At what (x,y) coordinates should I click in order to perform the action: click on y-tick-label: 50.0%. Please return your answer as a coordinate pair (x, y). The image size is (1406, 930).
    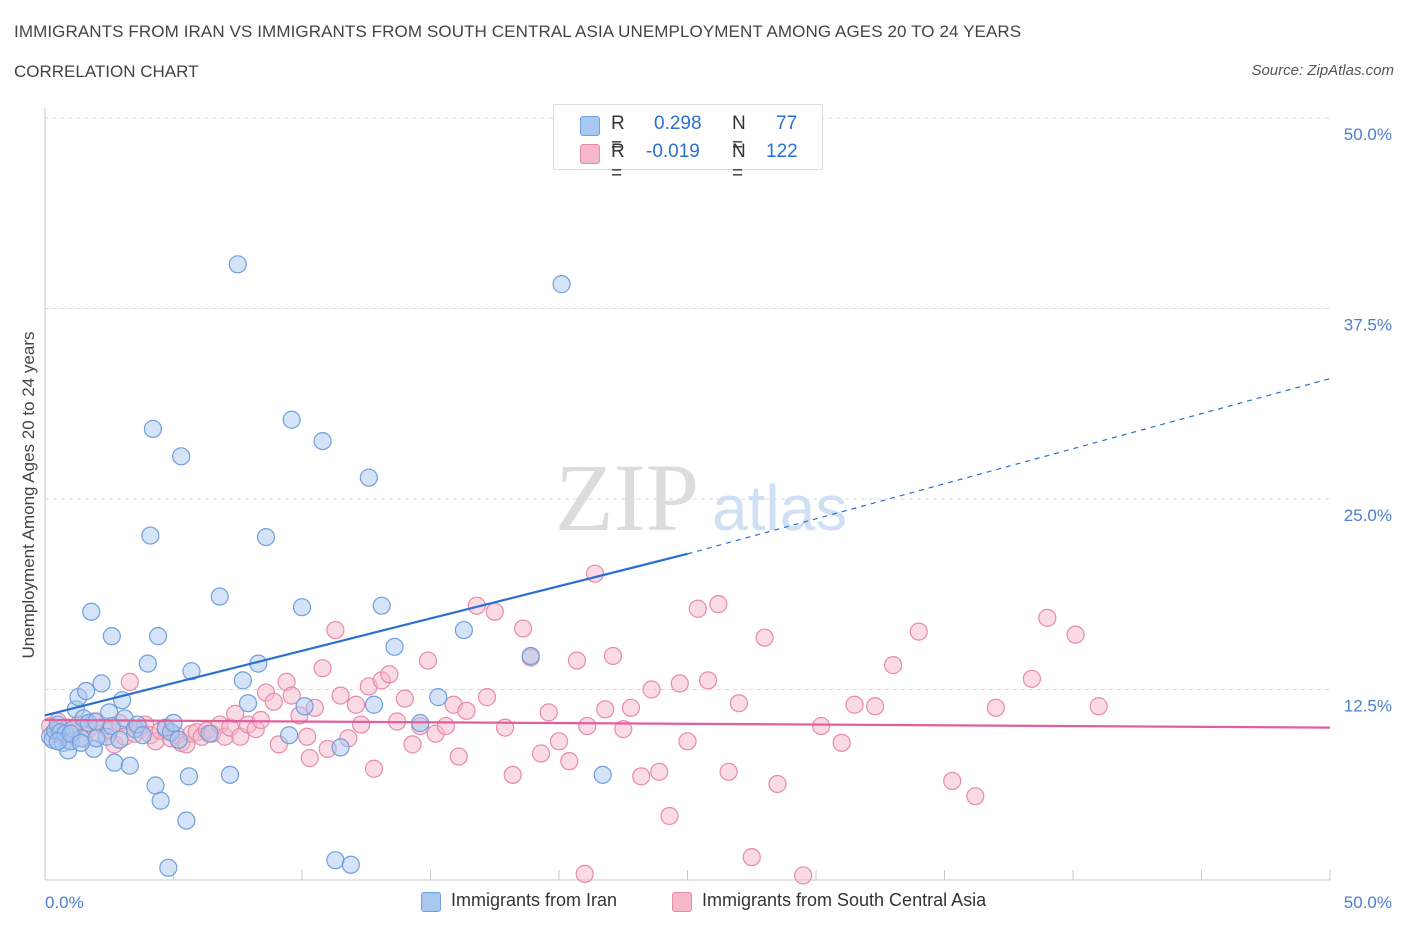
    Looking at the image, I should click on (1368, 134).